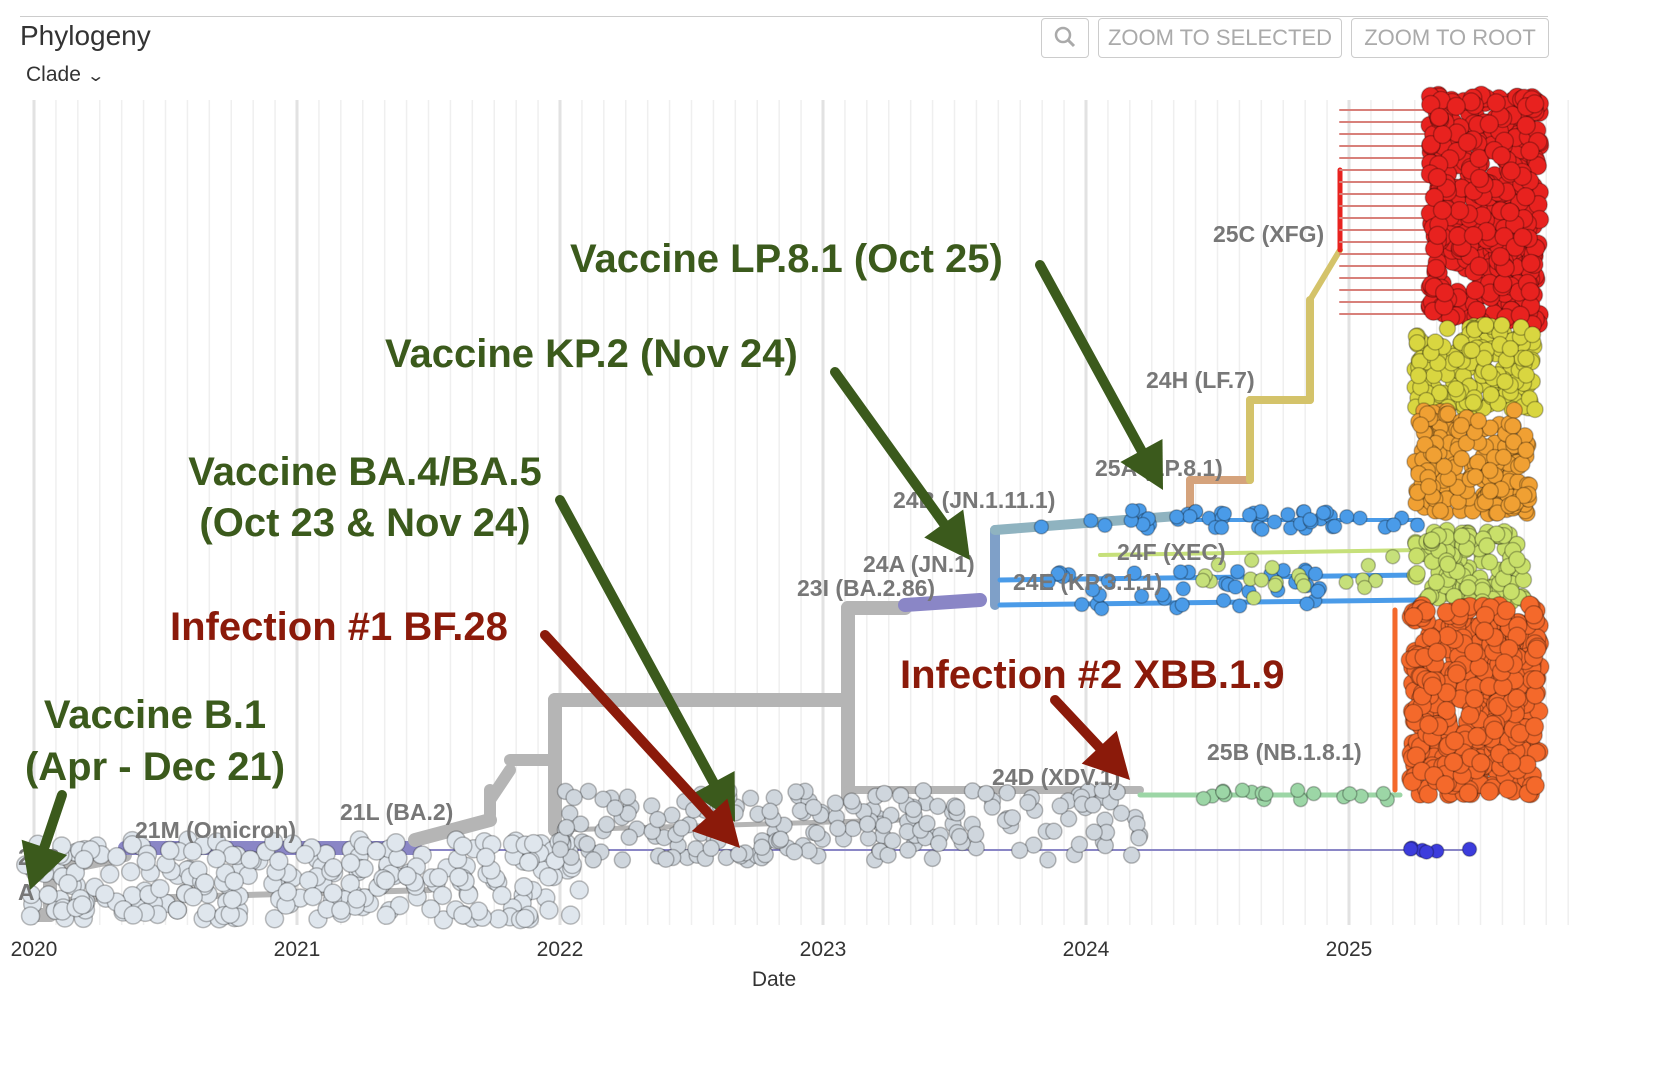 This screenshot has width=1658, height=1066. I want to click on zoom-to-root-button: ZOOM TO ROOT, so click(1450, 38).